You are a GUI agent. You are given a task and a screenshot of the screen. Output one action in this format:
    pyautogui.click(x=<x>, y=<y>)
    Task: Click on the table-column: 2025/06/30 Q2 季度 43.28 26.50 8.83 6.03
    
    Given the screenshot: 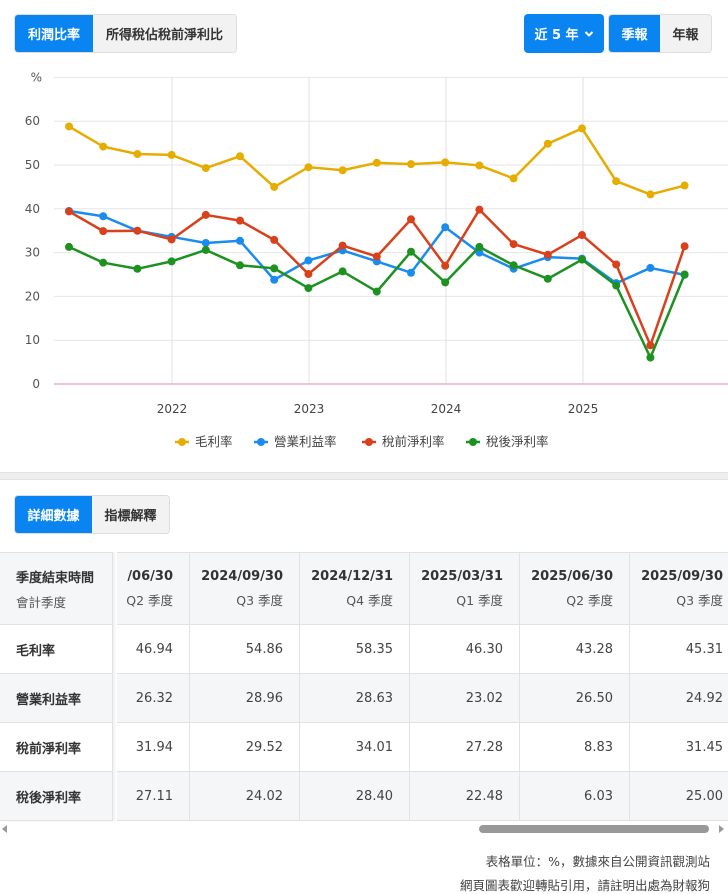 What is the action you would take?
    pyautogui.click(x=575, y=686)
    